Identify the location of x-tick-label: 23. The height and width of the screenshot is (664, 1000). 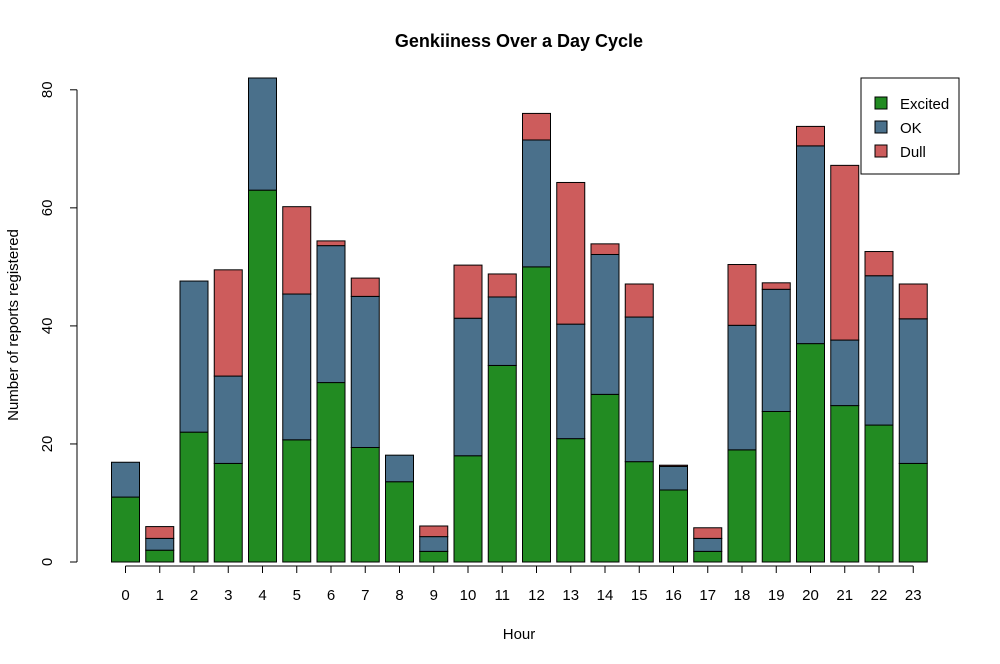
(913, 595).